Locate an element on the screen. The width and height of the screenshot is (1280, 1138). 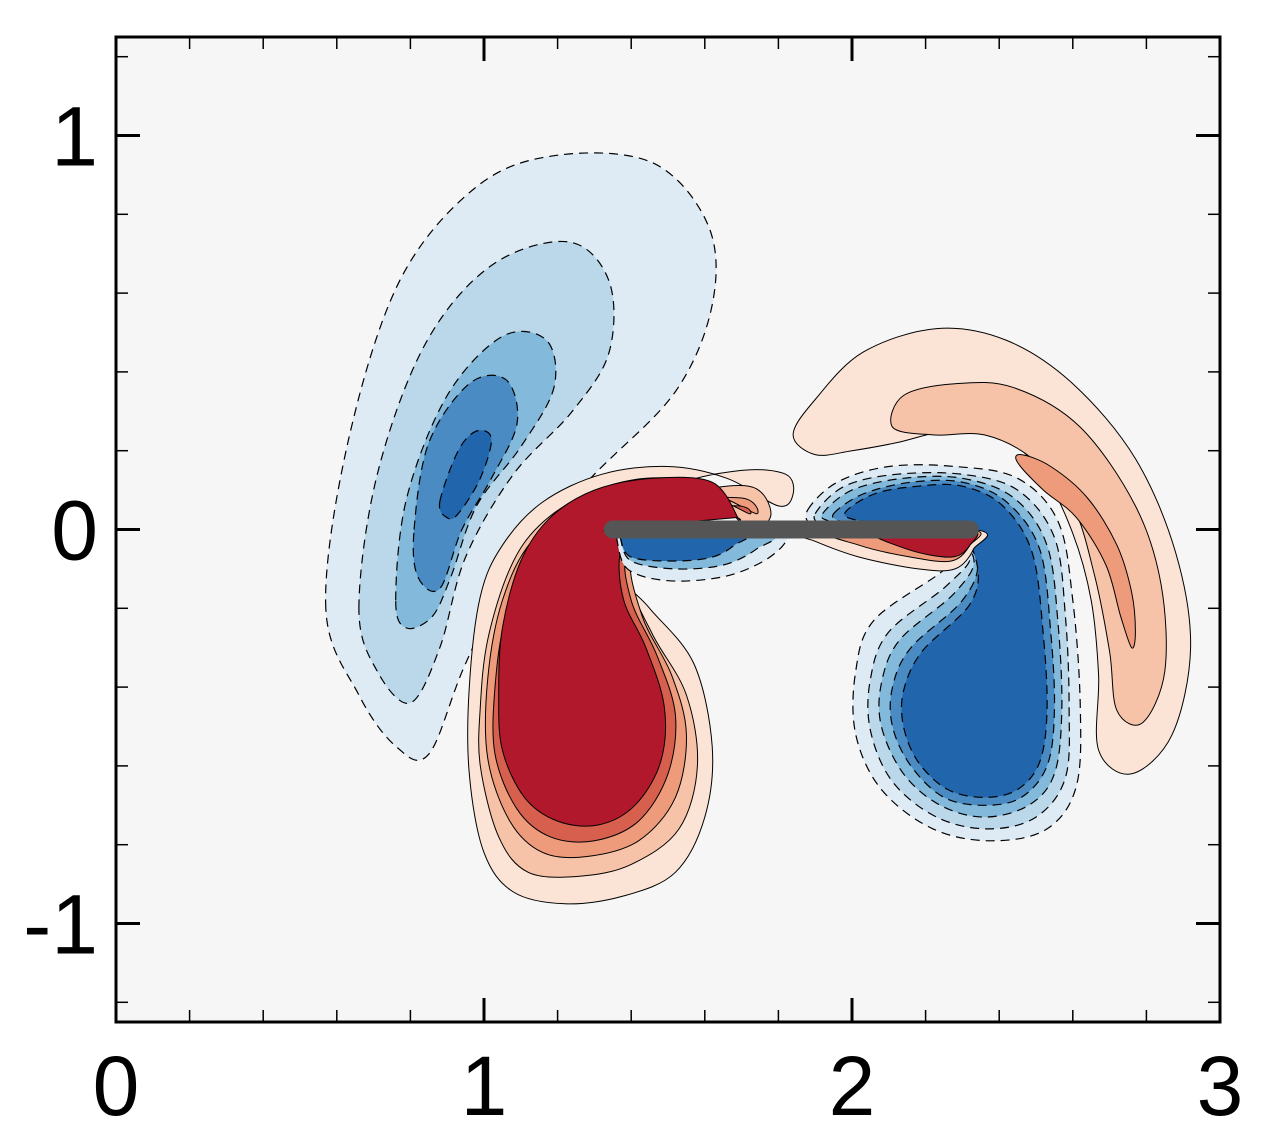
x-tick-label: 1 is located at coordinates (484, 1086).